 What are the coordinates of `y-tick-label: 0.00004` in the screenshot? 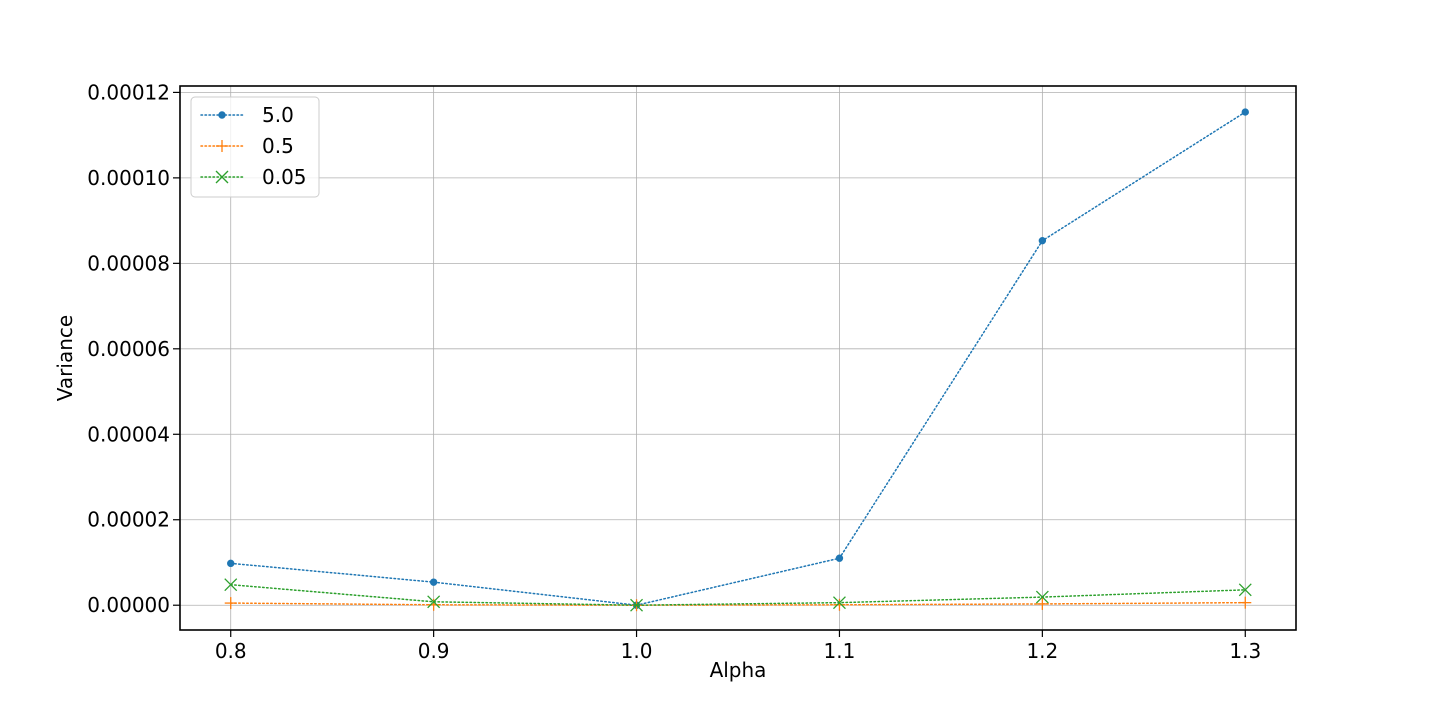 It's located at (128, 434).